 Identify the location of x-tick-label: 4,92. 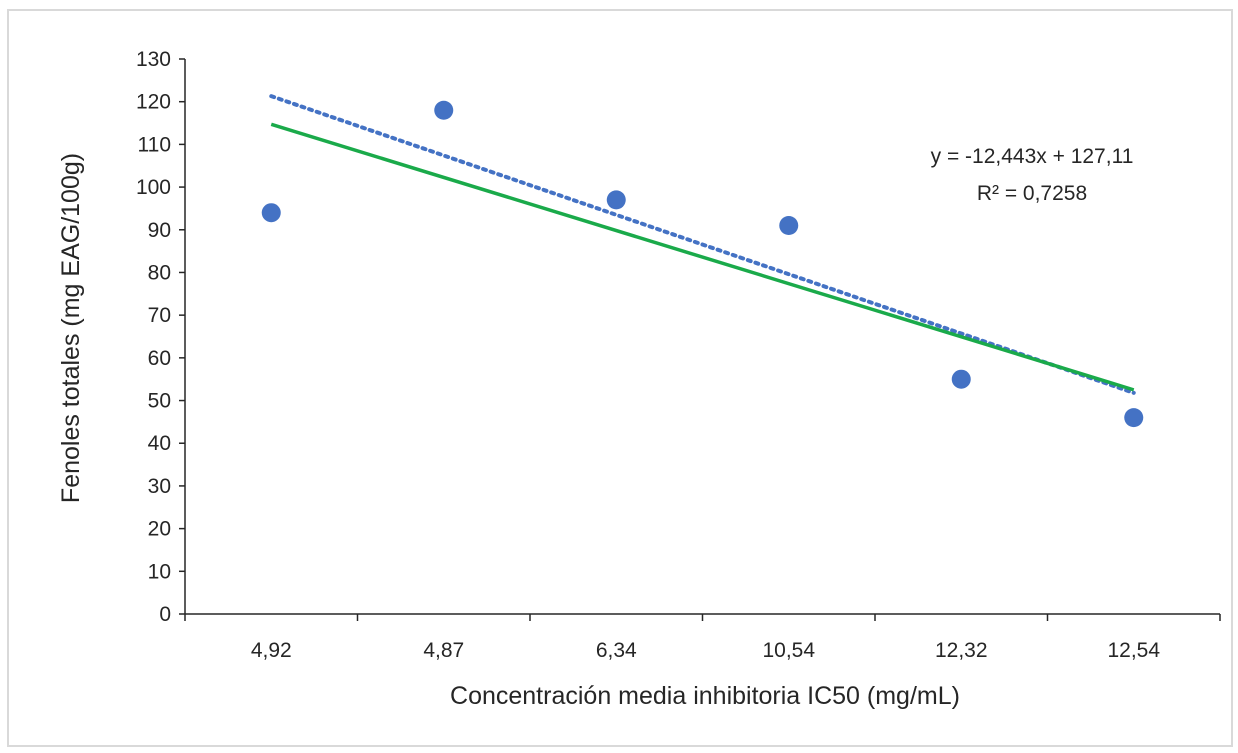
(271, 650).